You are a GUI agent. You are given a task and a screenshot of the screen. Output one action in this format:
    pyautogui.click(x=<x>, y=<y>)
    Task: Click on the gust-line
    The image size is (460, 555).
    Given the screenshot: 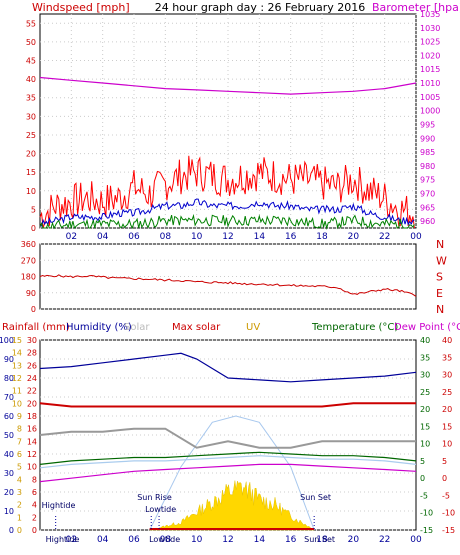 What is the action you would take?
    pyautogui.click(x=227, y=192)
    